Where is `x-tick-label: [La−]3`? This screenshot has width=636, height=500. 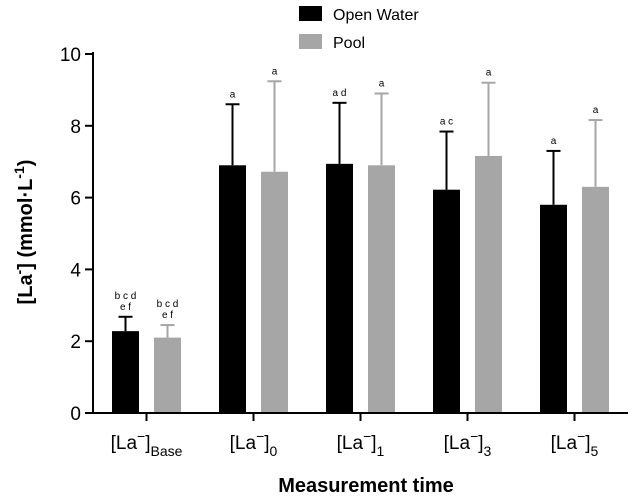 x-tick-label: [La−]3 is located at coordinates (468, 443).